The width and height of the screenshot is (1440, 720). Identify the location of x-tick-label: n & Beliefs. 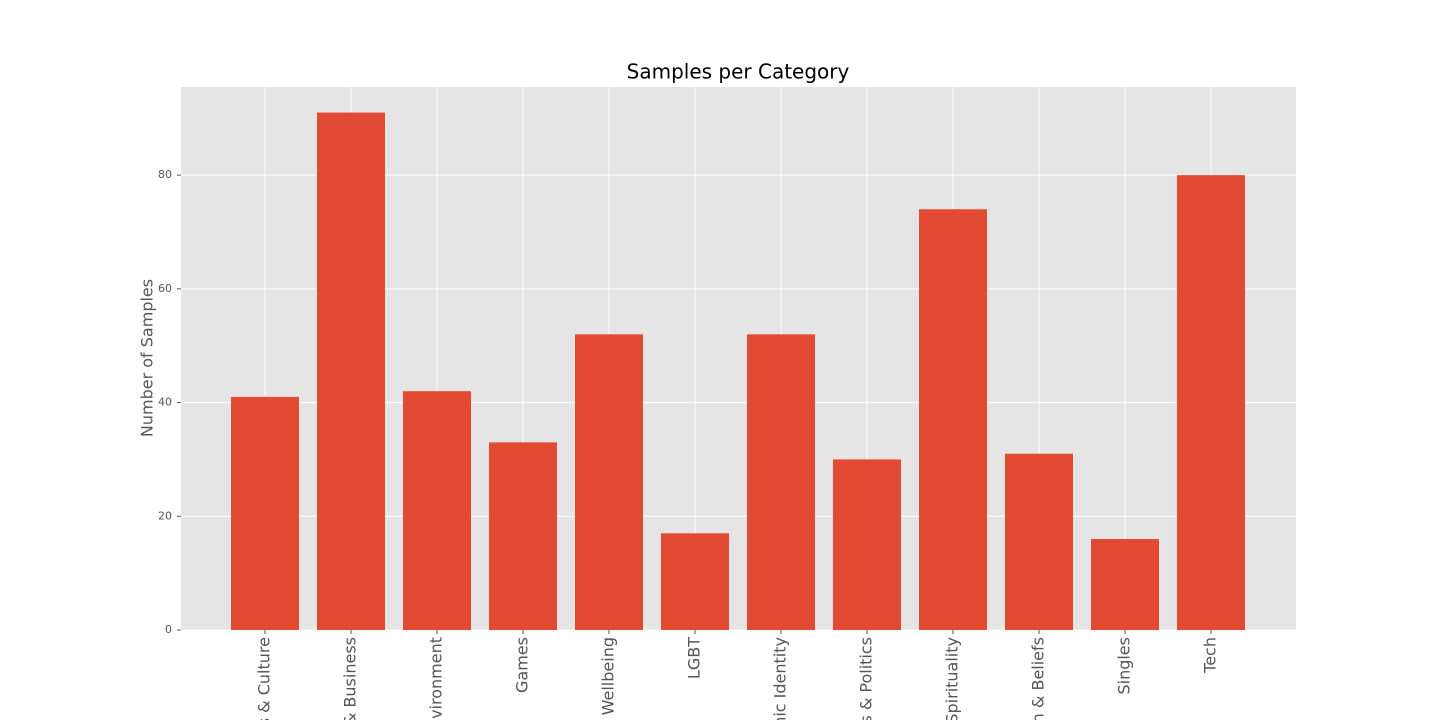
(1038, 678).